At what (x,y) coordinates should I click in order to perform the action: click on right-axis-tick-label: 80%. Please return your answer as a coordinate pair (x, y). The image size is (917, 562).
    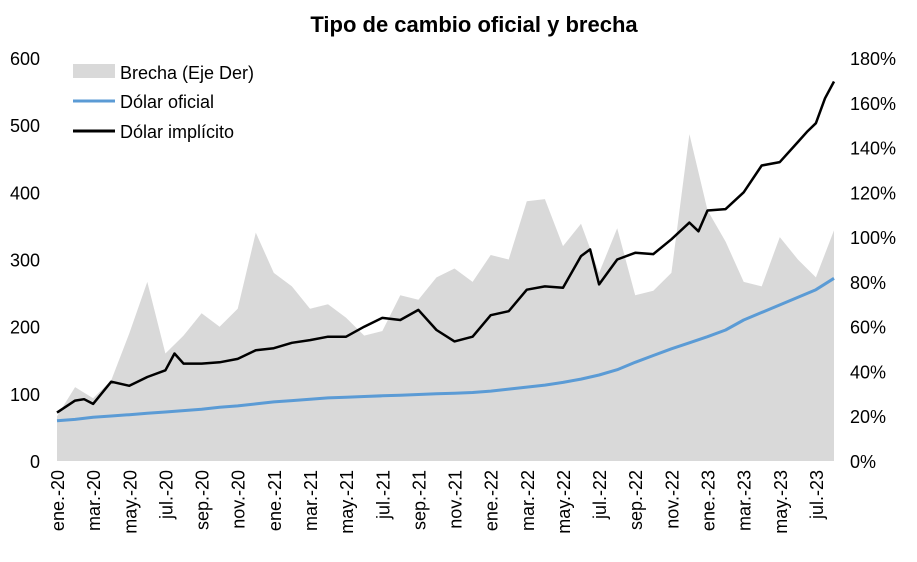
    Looking at the image, I should click on (868, 283).